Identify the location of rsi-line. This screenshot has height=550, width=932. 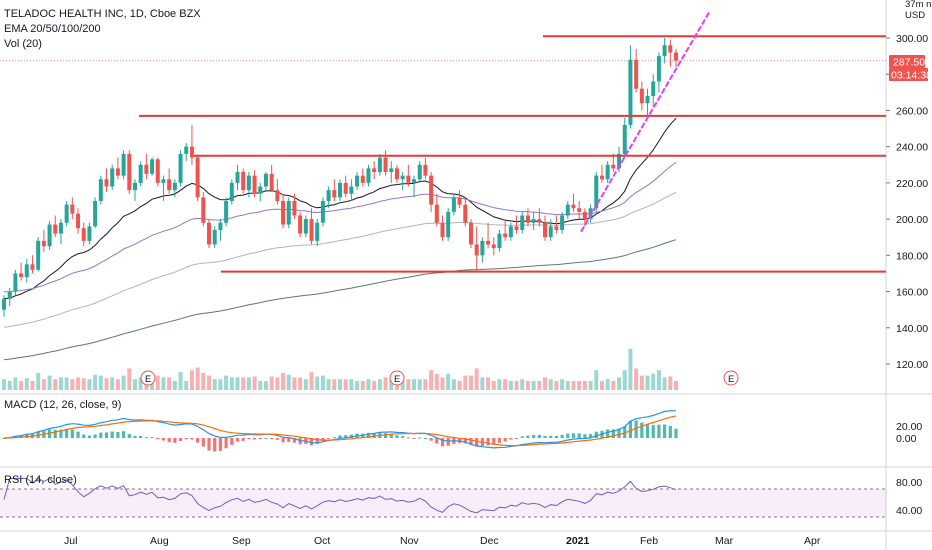
(340, 495).